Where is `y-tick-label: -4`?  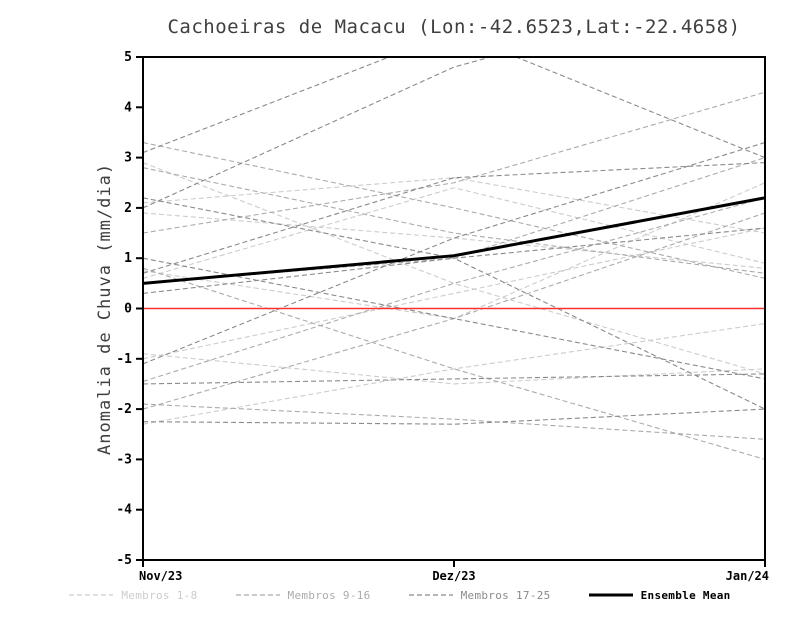
y-tick-label: -4 is located at coordinates (124, 510).